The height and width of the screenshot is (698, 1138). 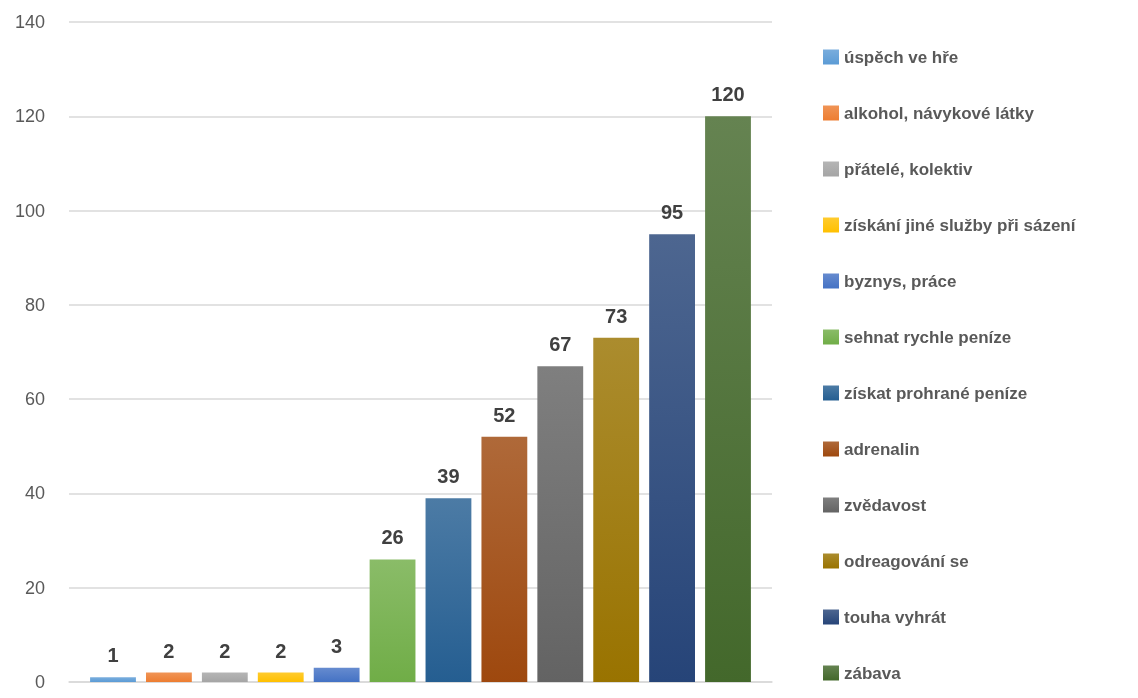 I want to click on legend-label: byznys, práce, so click(x=900, y=281).